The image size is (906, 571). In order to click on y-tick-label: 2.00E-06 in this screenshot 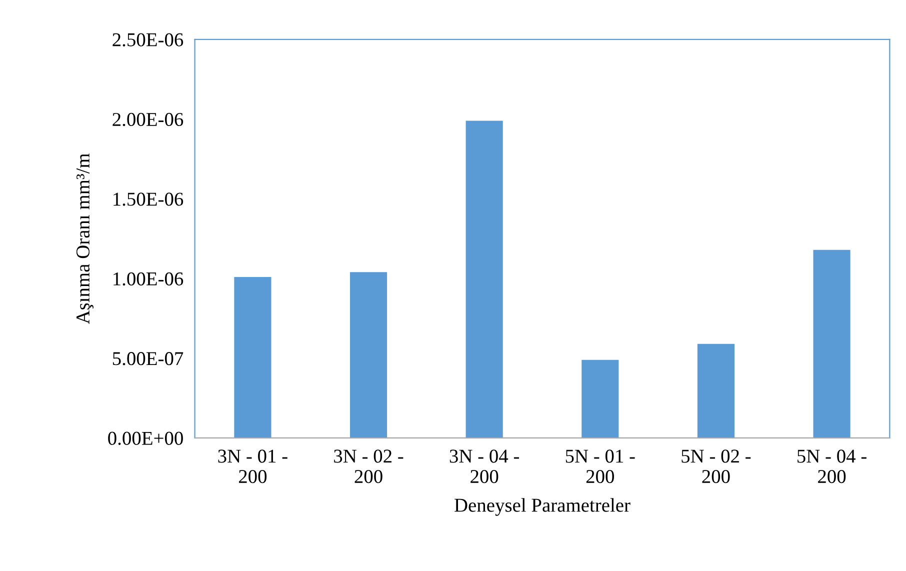, I will do `click(148, 119)`.